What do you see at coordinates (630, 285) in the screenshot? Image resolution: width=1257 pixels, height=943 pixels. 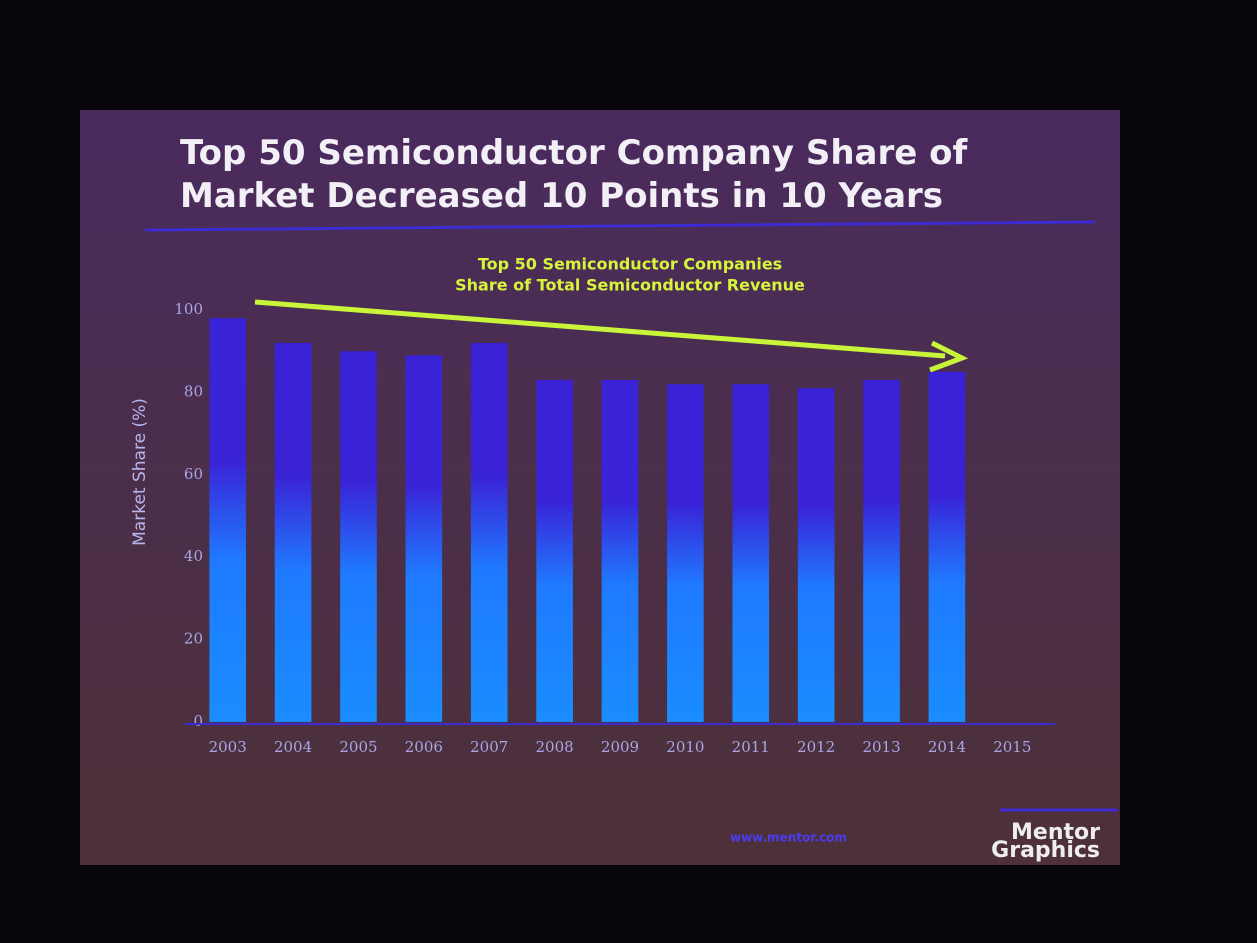 I see `chart-subtitle: Share of Total Semiconductor Revenue` at bounding box center [630, 285].